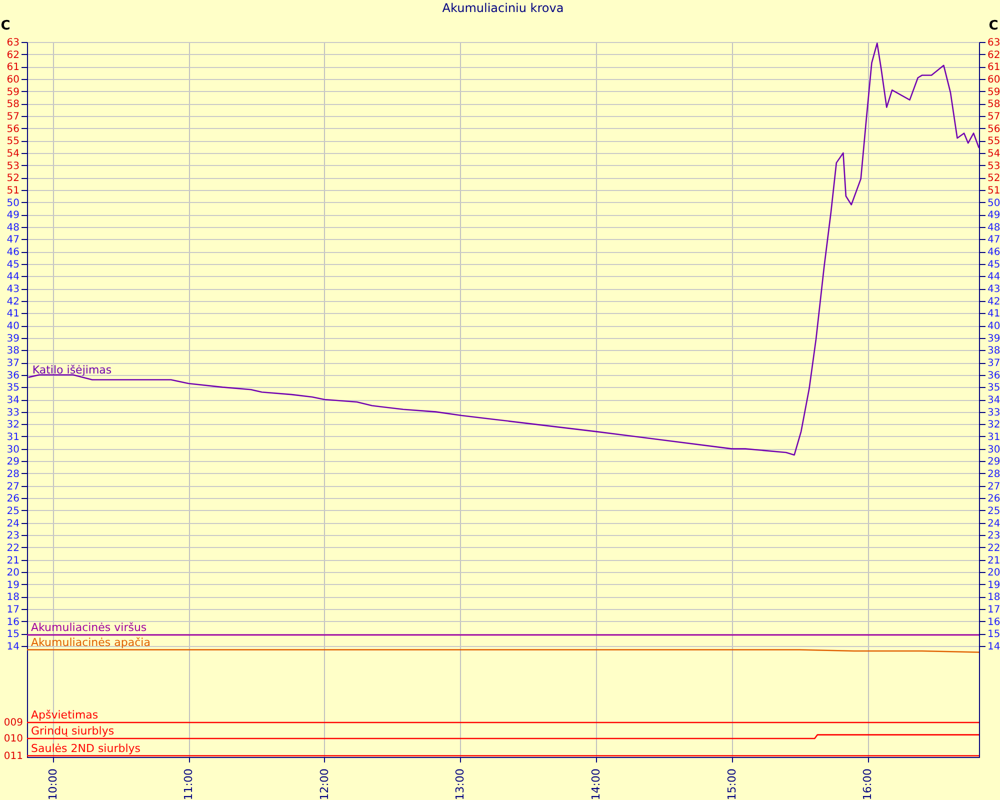  I want to click on y-tick-label: 16, so click(13, 622).